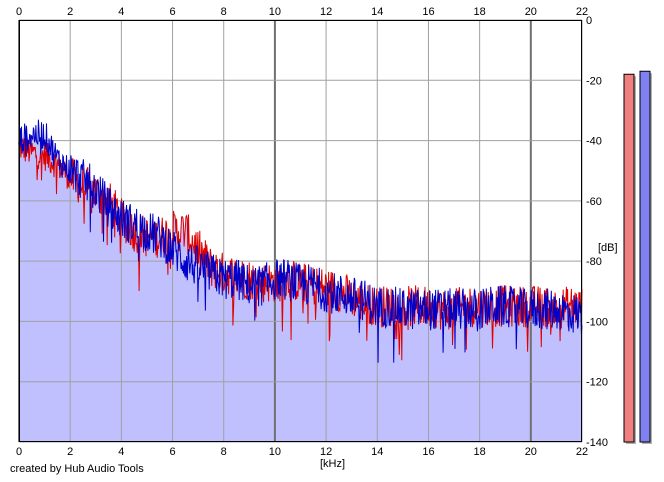  I want to click on y-tick-label: 0, so click(589, 21).